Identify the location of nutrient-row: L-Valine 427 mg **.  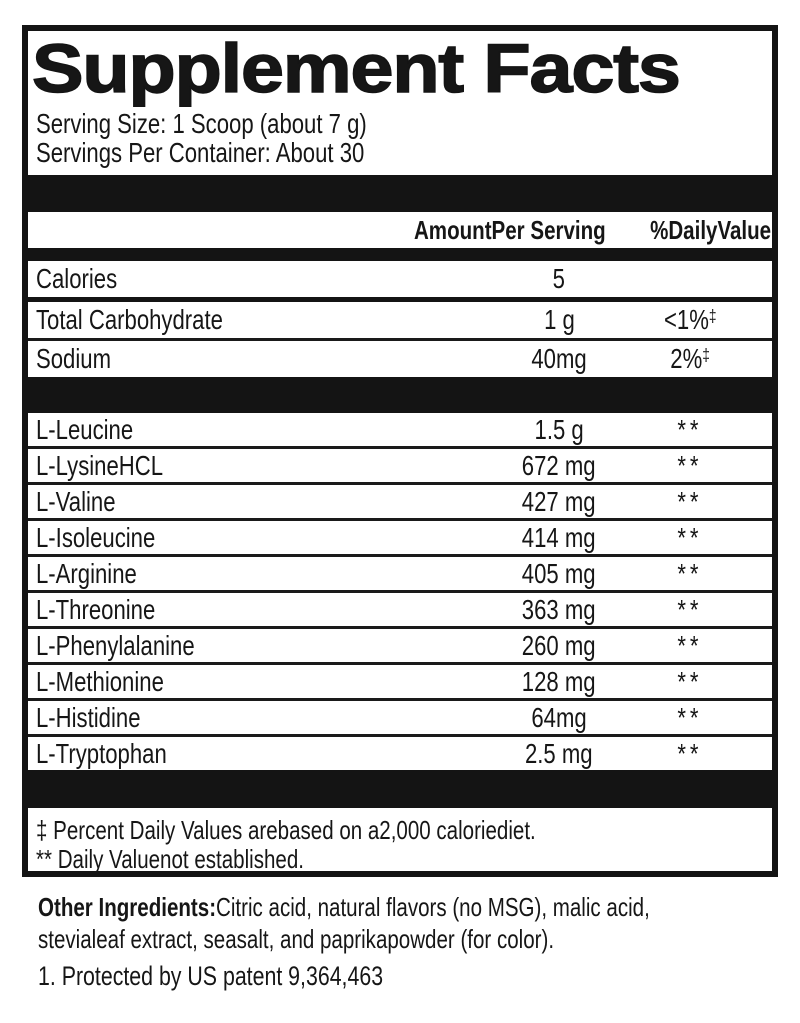
(400, 501).